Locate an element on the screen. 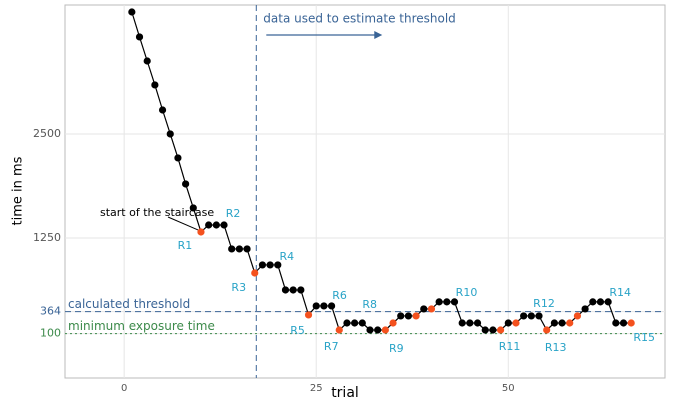 This screenshot has width=685, height=403. reversal-label: R3 is located at coordinates (238, 287).